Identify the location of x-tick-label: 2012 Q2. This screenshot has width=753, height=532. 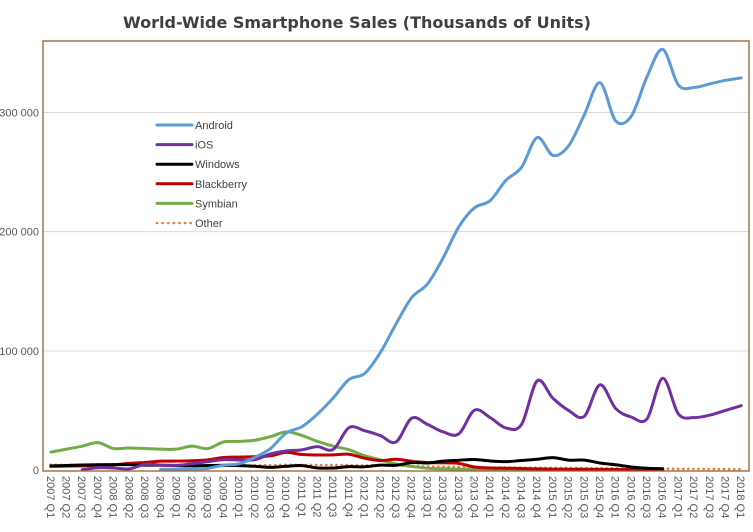
(379, 497).